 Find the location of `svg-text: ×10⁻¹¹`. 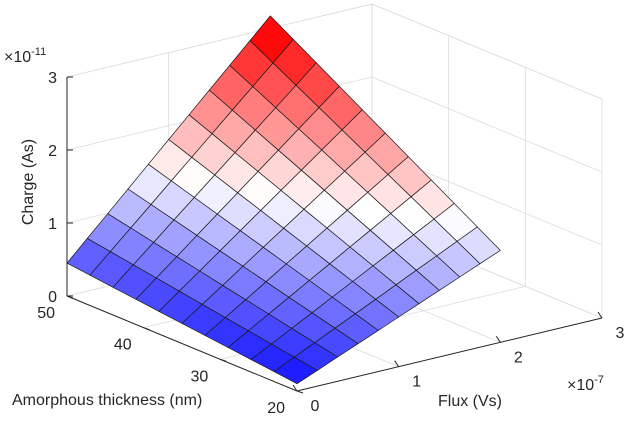

svg-text: ×10⁻¹¹ is located at coordinates (25, 56).